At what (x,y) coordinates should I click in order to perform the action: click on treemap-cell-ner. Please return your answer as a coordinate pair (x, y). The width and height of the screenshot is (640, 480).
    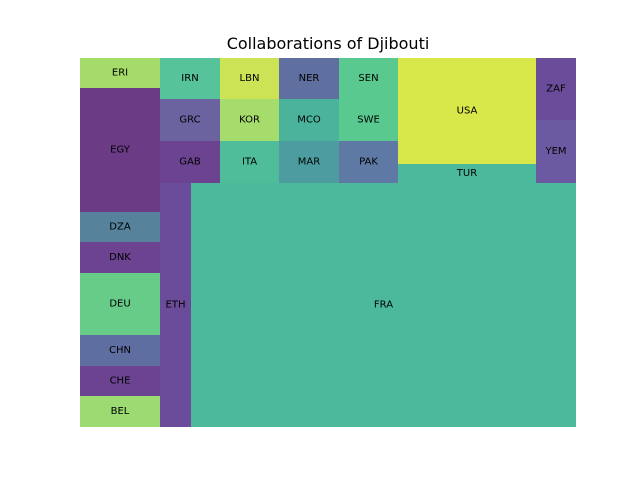
    Looking at the image, I should click on (309, 78).